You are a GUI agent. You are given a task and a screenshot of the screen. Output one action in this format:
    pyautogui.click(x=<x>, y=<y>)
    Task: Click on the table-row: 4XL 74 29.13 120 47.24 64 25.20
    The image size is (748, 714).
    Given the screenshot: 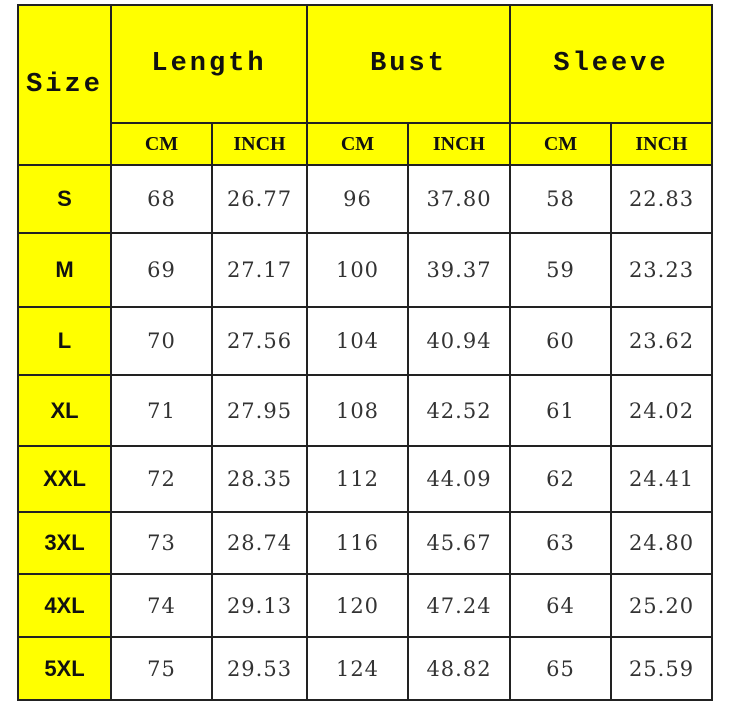 What is the action you would take?
    pyautogui.click(x=365, y=605)
    